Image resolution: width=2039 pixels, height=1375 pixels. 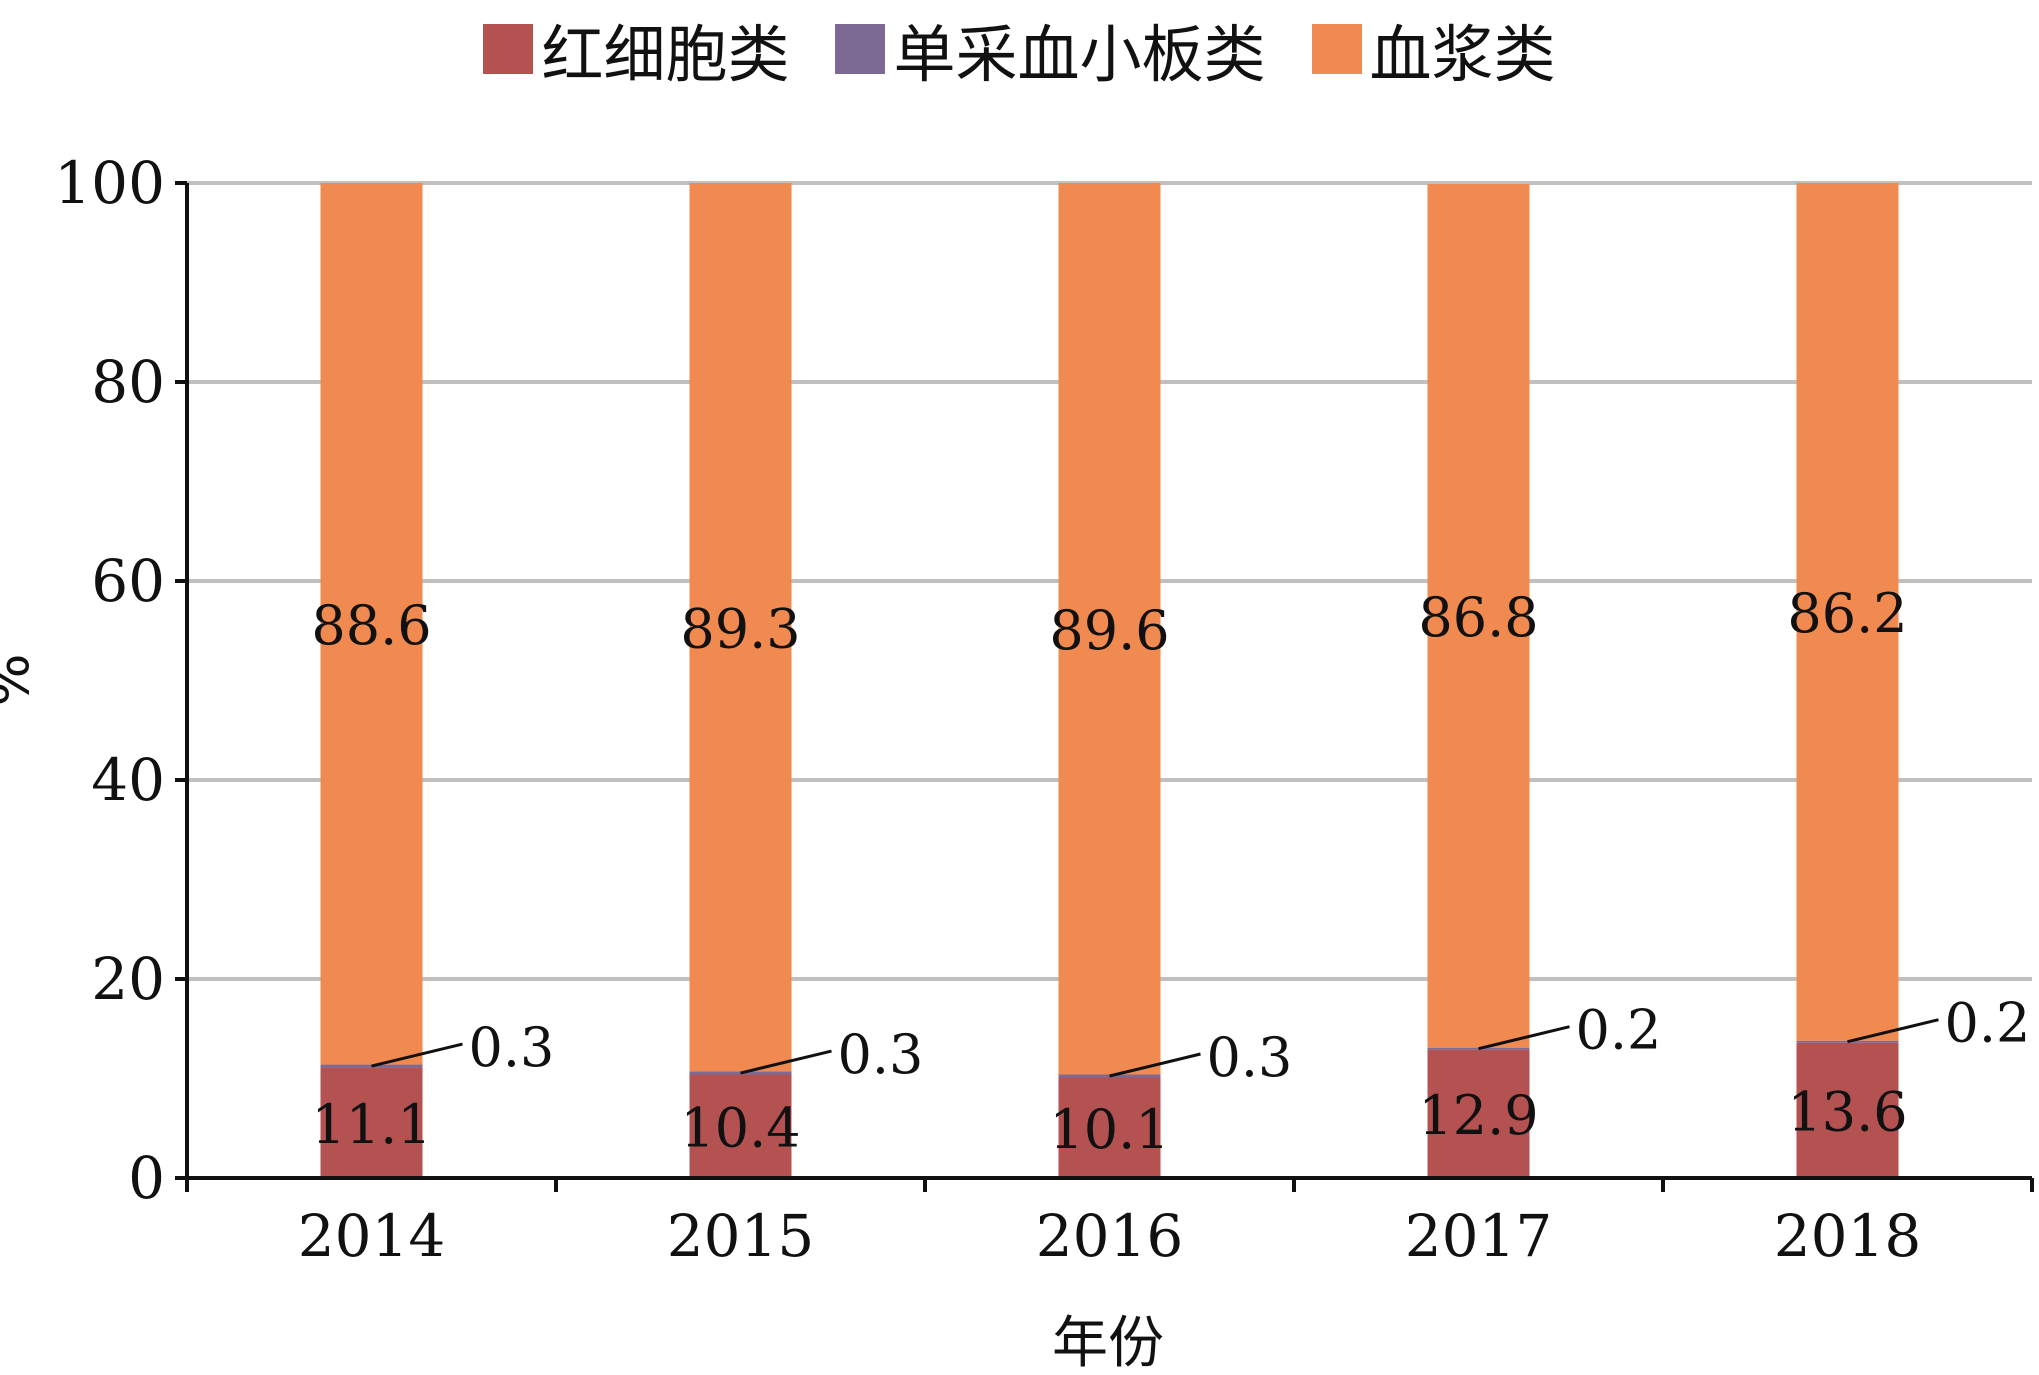 I want to click on x-tick-label: 2018, so click(x=1848, y=1236).